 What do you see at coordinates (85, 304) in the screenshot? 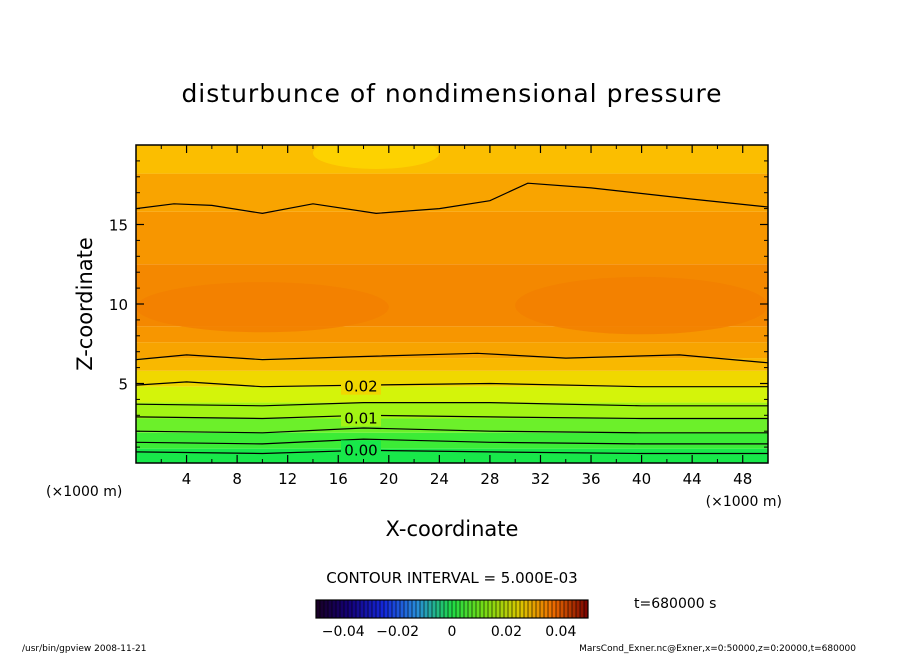
I see `y-axis-label: Z-coordinate` at bounding box center [85, 304].